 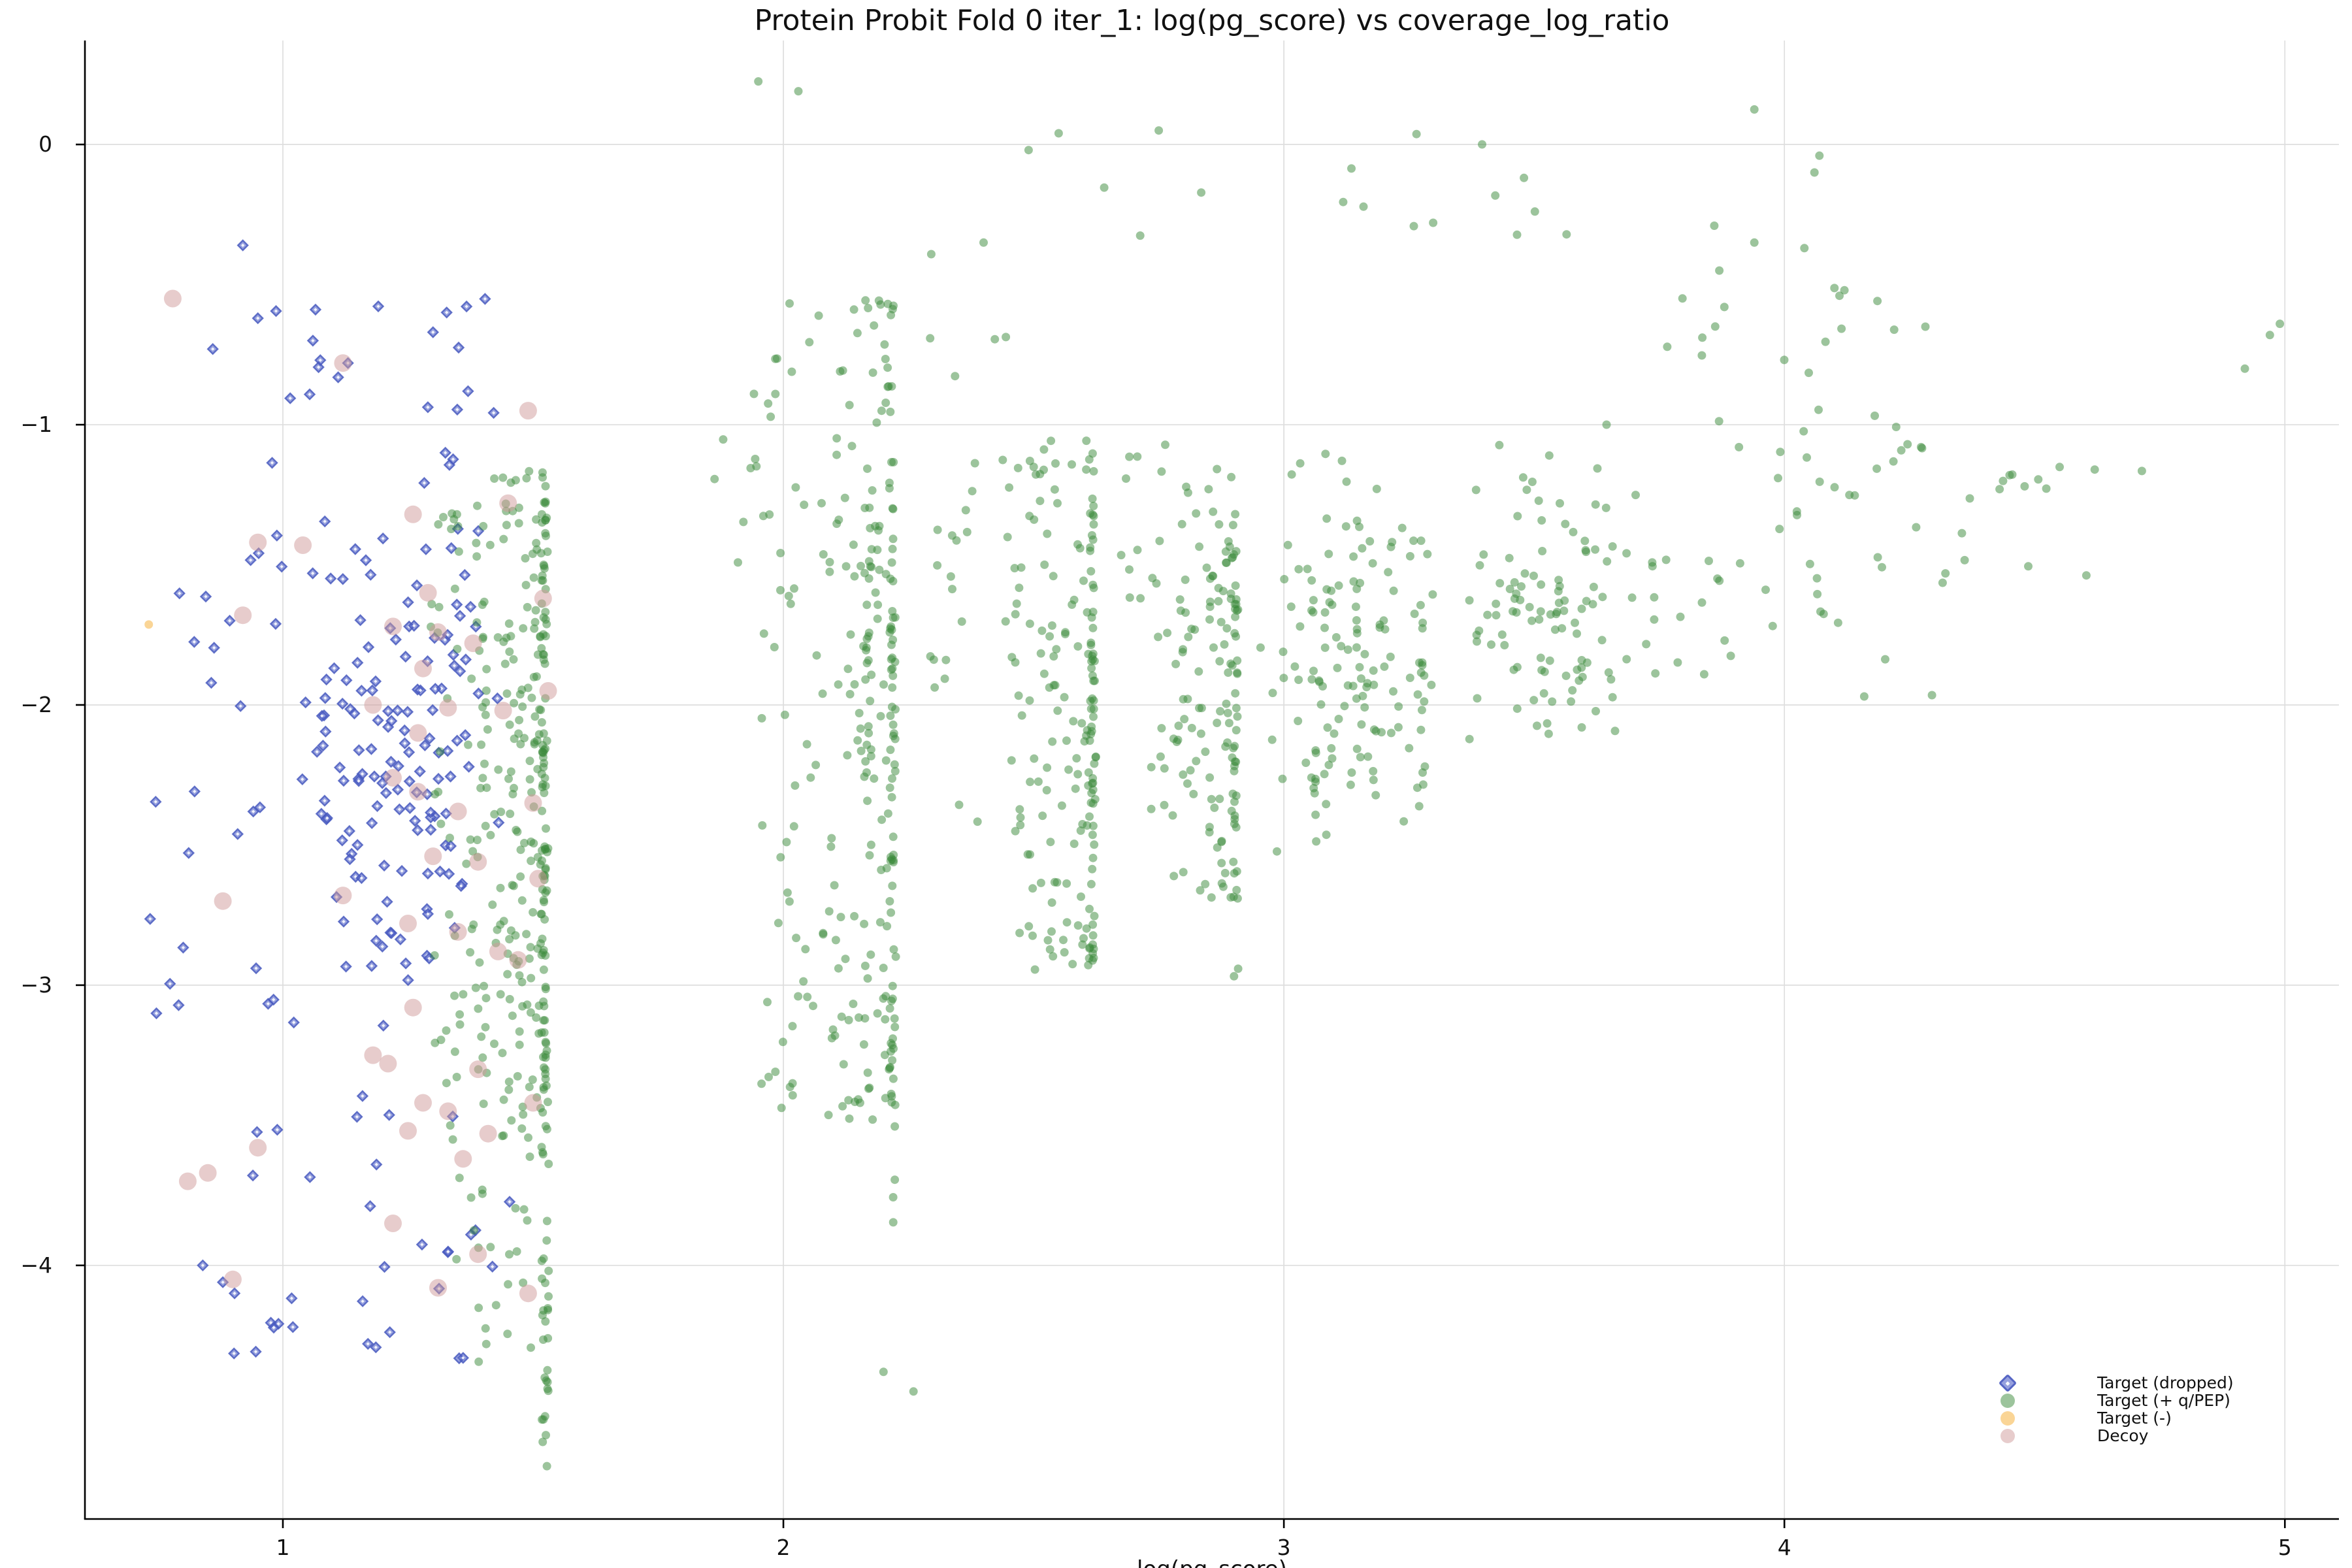 What do you see at coordinates (2123, 1435) in the screenshot?
I see `legend-label: Decoy` at bounding box center [2123, 1435].